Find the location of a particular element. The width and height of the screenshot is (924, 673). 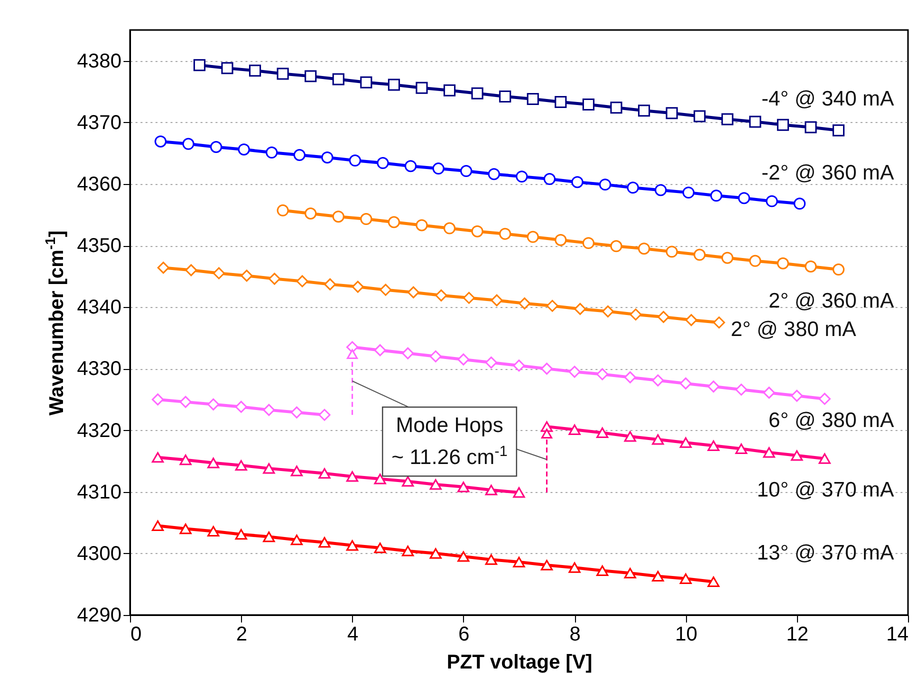

x-tick-label: 6 is located at coordinates (464, 635).